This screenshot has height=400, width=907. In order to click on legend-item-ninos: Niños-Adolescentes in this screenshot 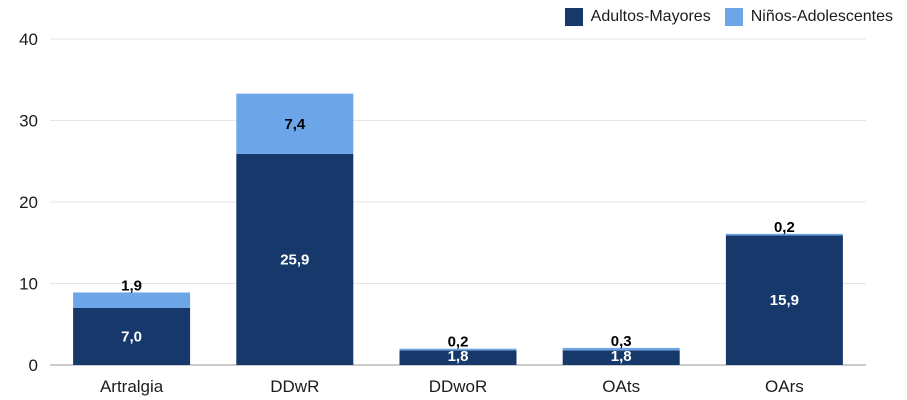, I will do `click(808, 17)`.